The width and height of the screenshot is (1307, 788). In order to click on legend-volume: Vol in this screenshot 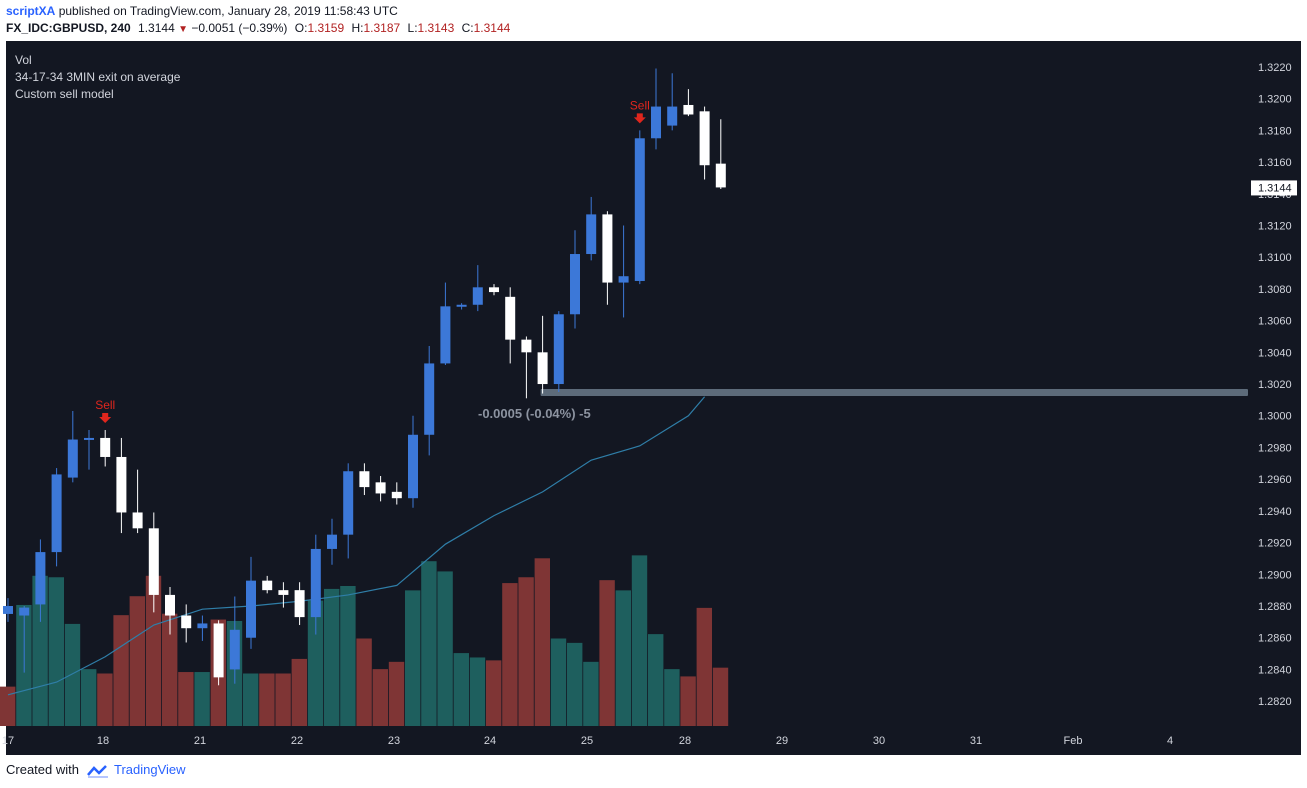, I will do `click(23, 60)`.